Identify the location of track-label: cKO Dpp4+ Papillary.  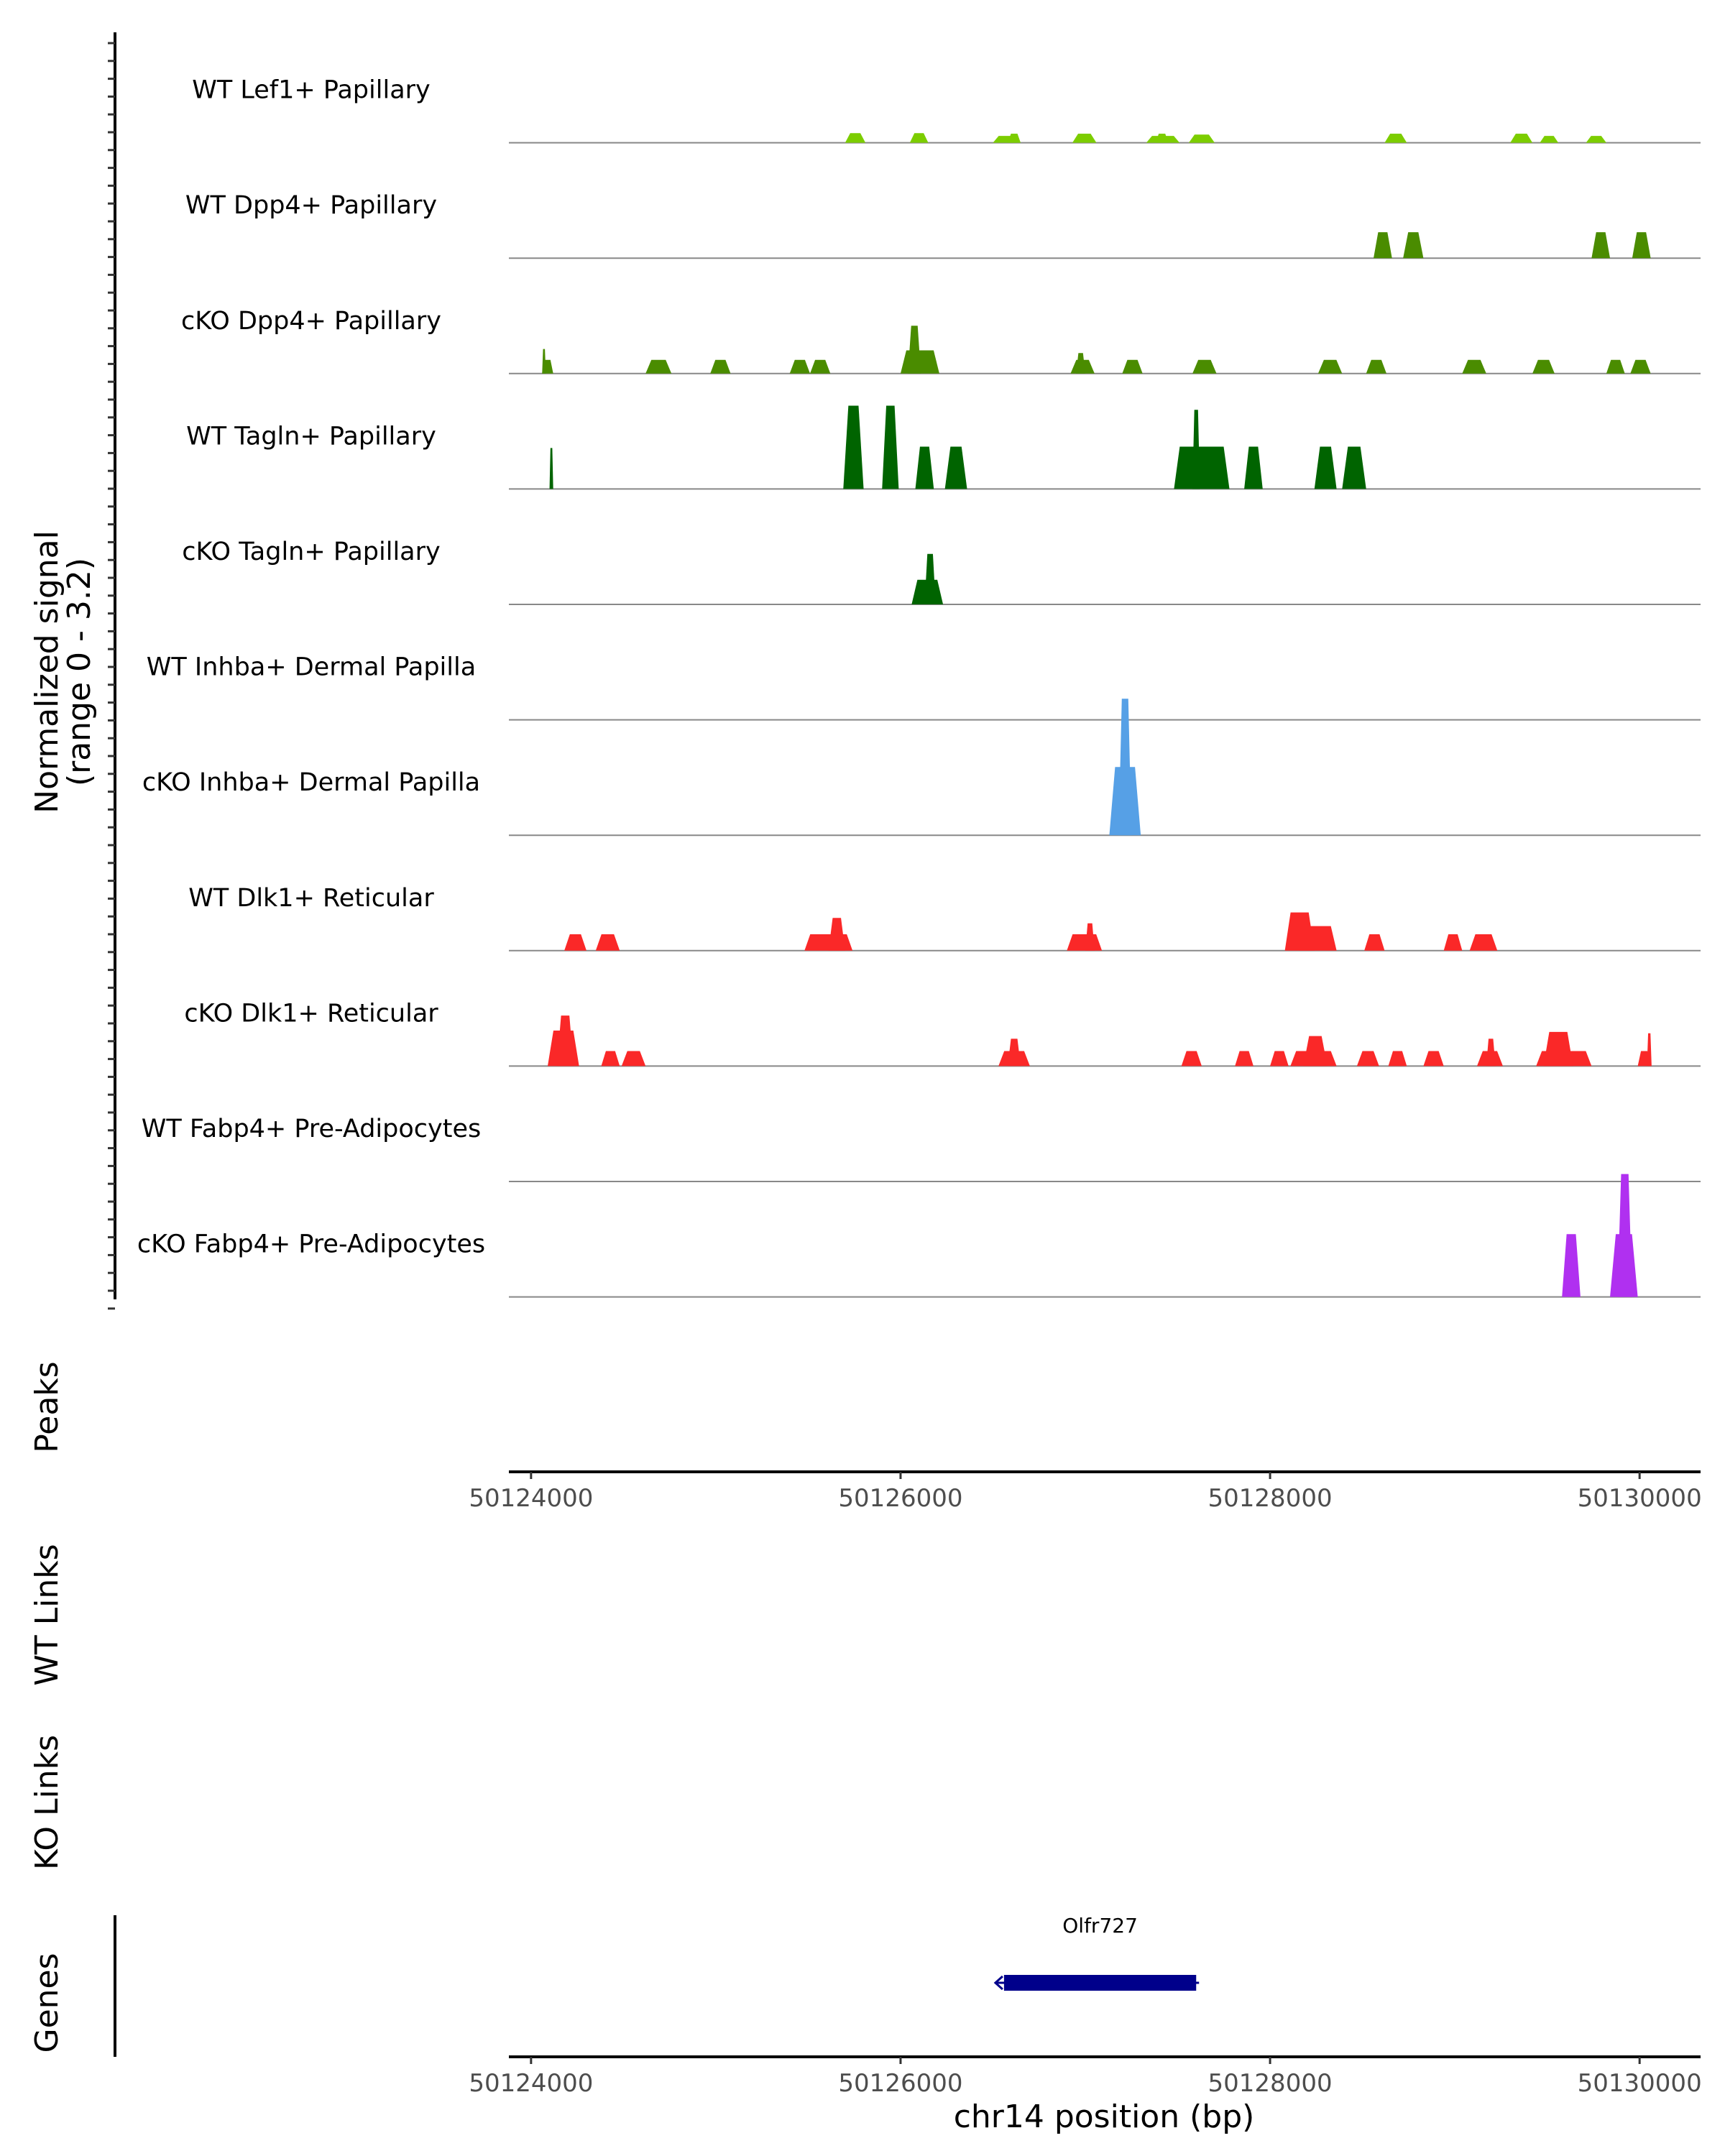
(311, 321).